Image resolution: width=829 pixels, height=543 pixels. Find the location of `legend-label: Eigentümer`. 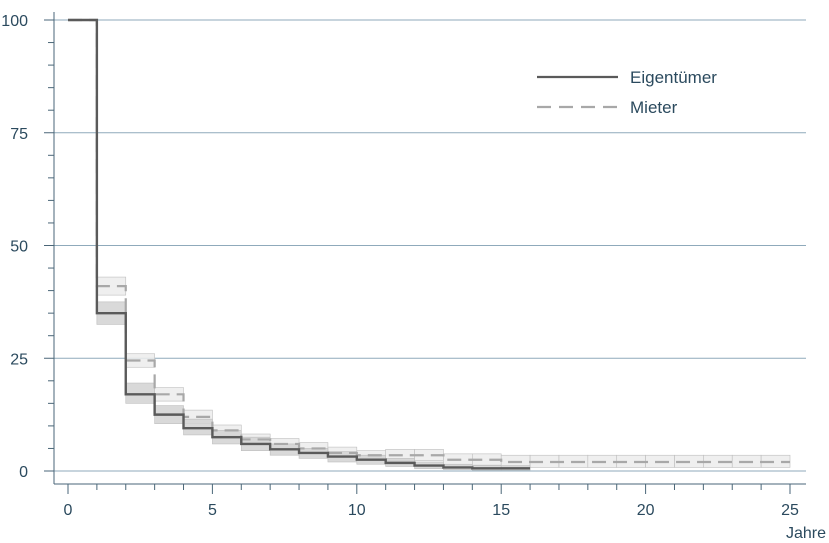

legend-label: Eigentümer is located at coordinates (673, 77).